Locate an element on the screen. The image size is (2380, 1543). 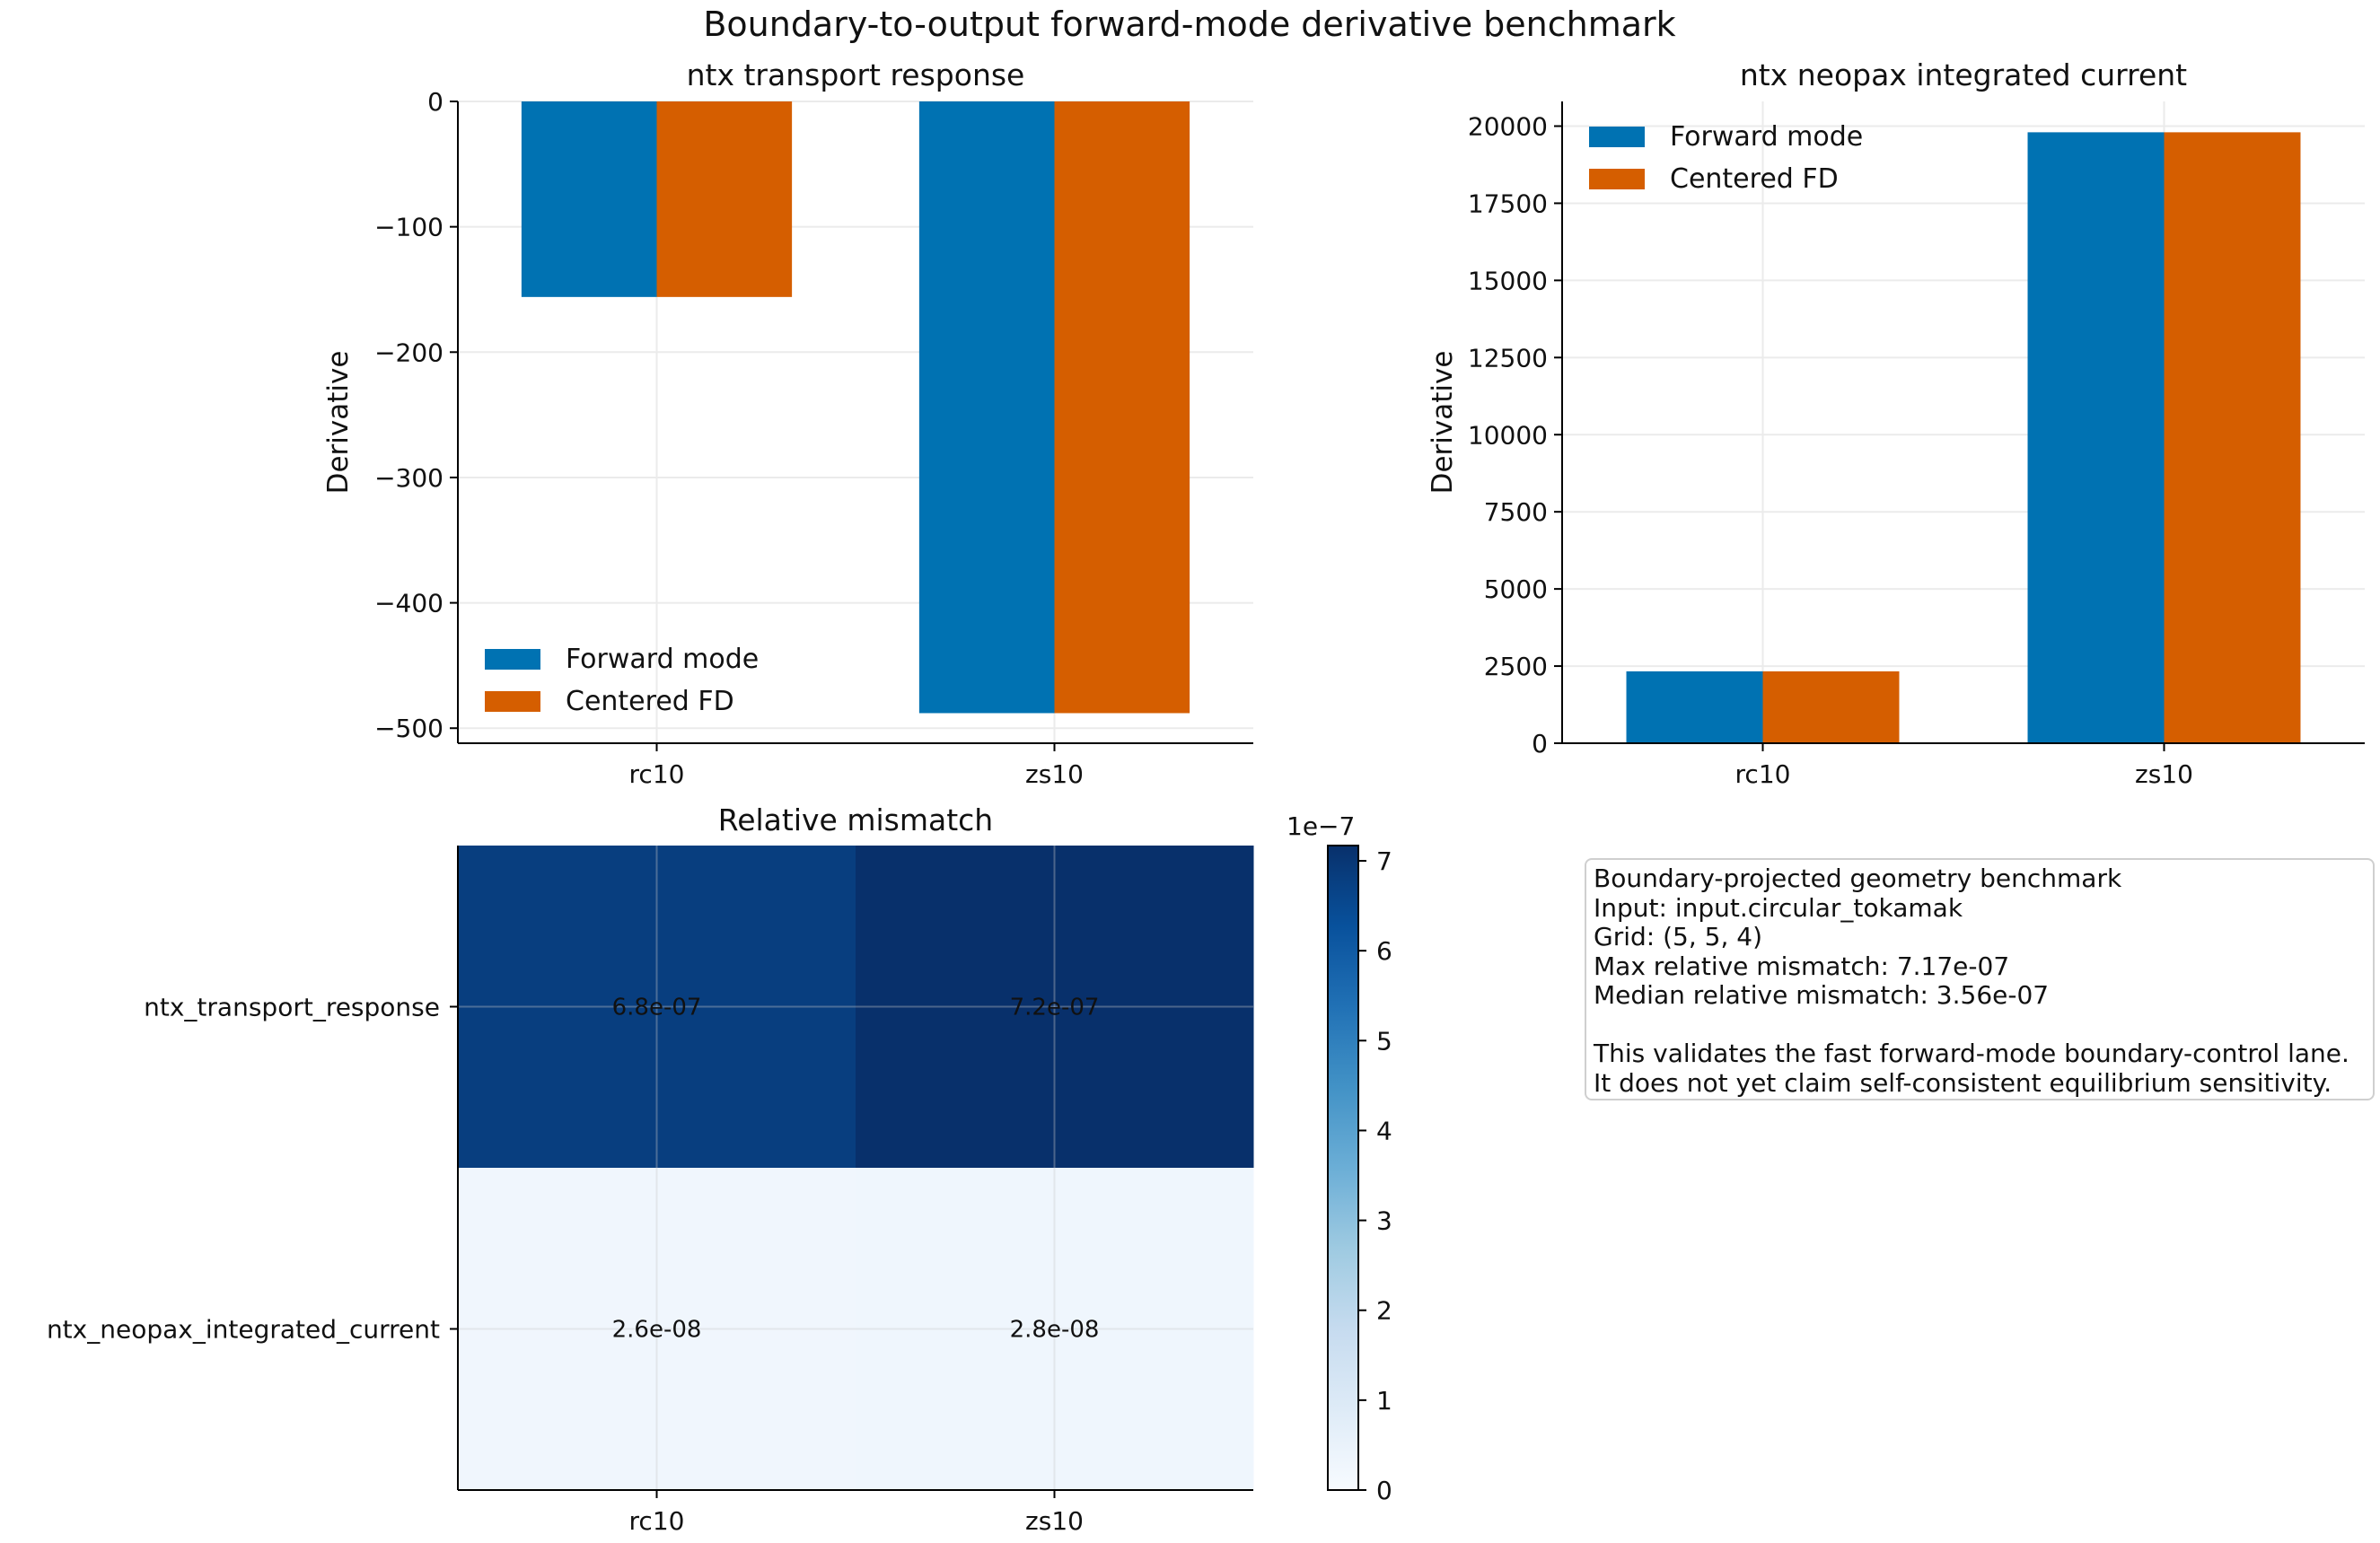
colorbar-offset-label: 1e−7 is located at coordinates (1321, 826).